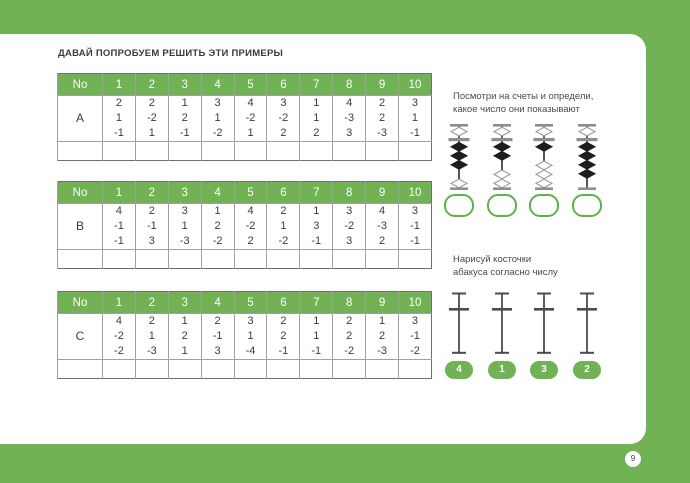 The height and width of the screenshot is (483, 690). I want to click on table-header-cell: 2, so click(151, 84).